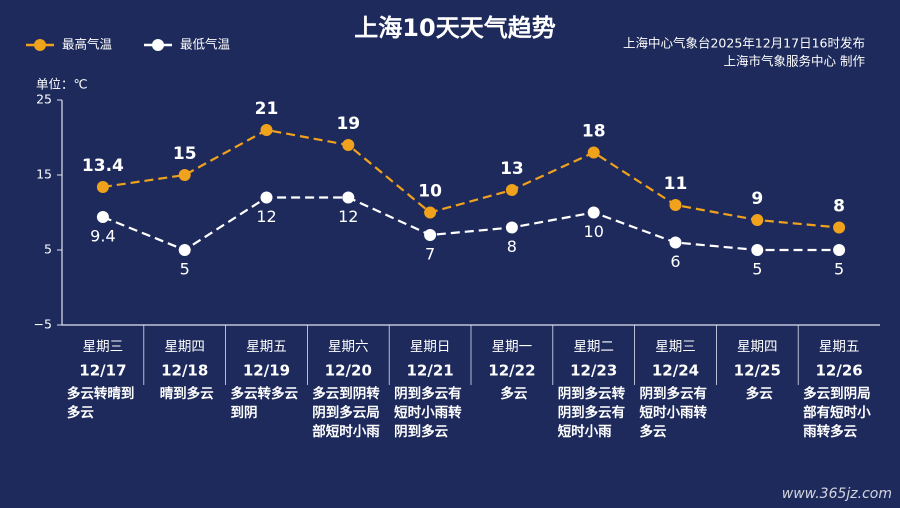 Image resolution: width=900 pixels, height=508 pixels. What do you see at coordinates (102, 371) in the screenshot?
I see `x-tick-label: 12/17` at bounding box center [102, 371].